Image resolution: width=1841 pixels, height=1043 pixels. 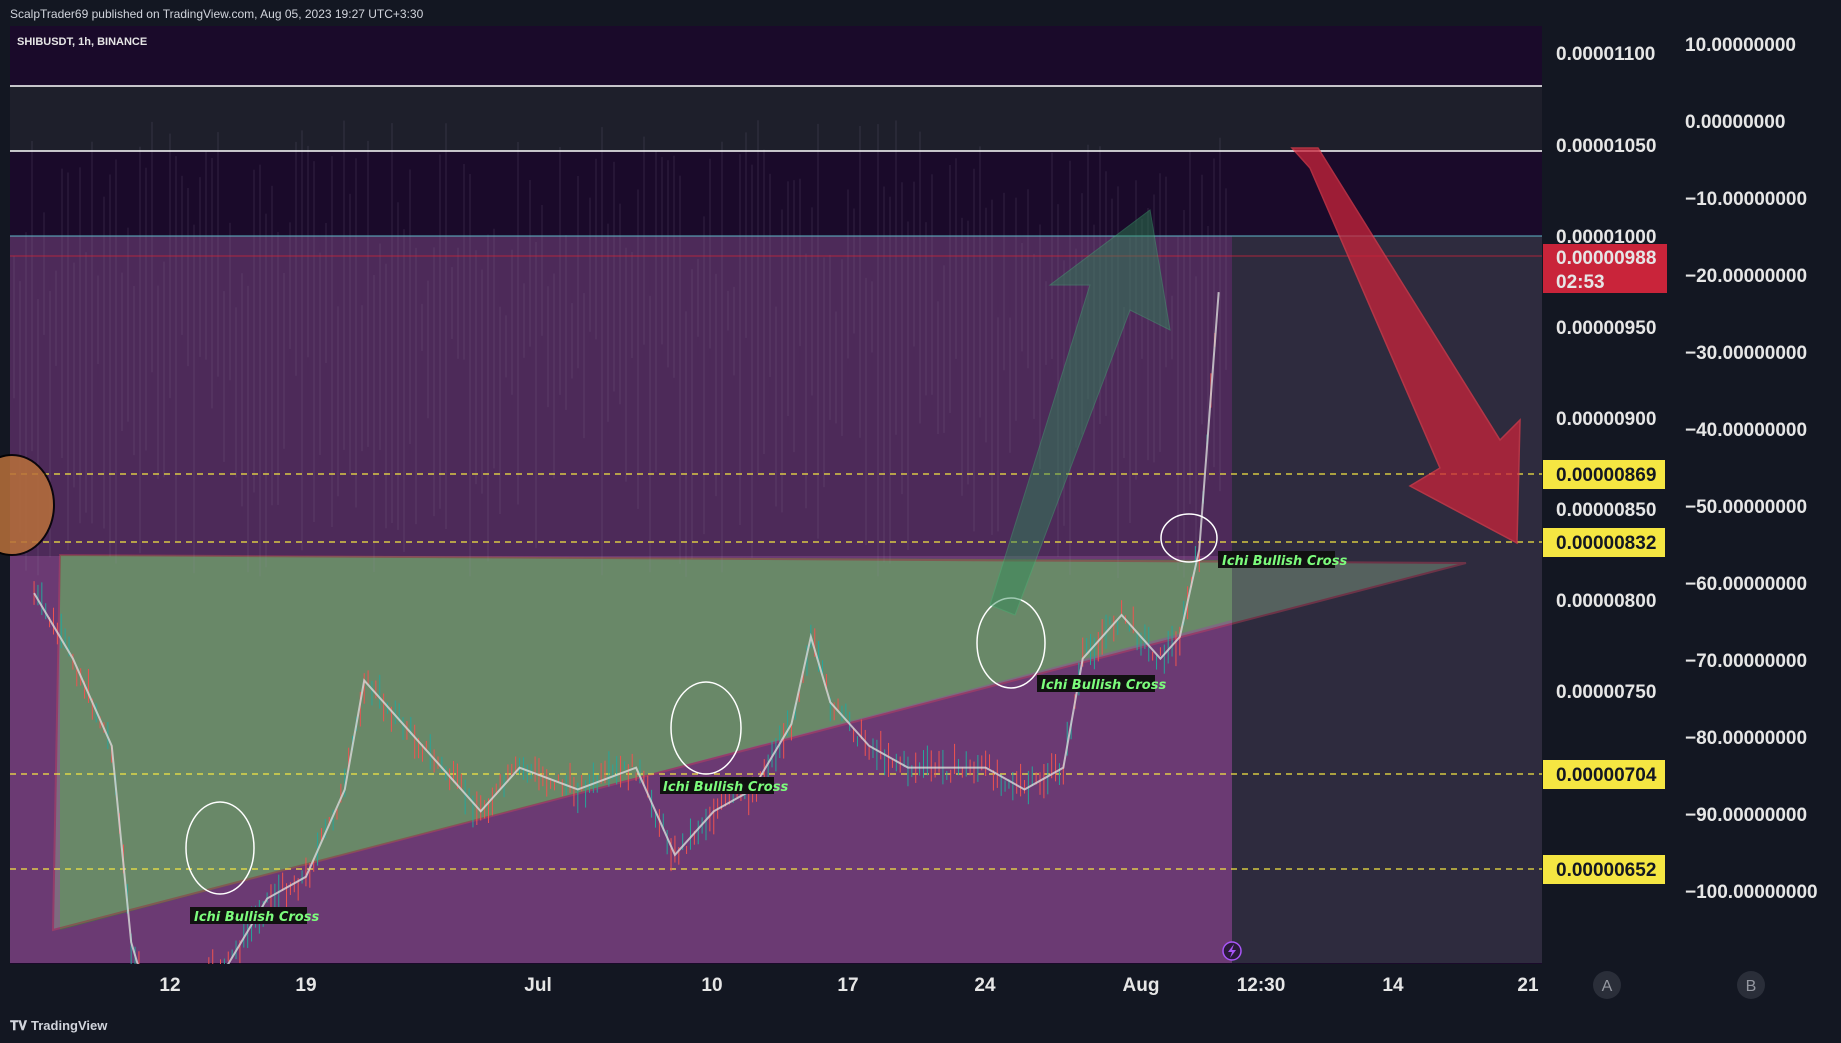 I want to click on price-axis-area, so click(x=1691, y=495).